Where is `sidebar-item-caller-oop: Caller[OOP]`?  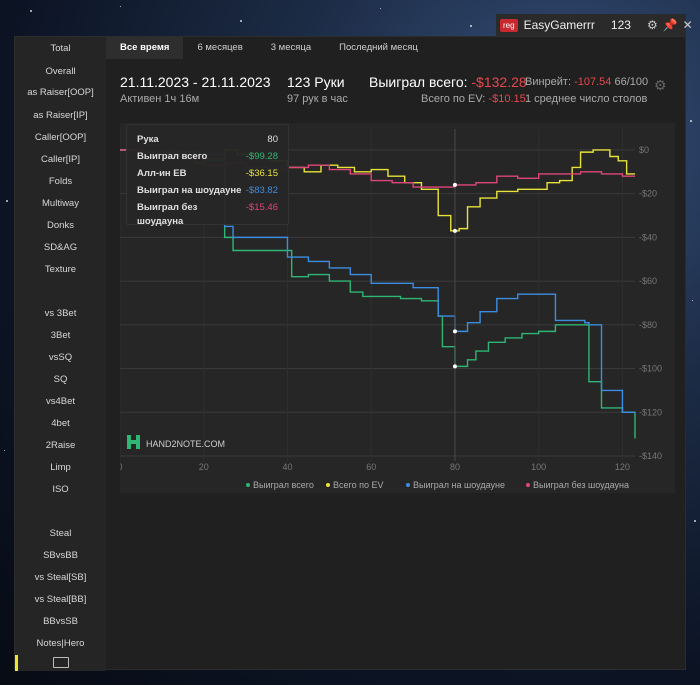 sidebar-item-caller-oop: Caller[OOP] is located at coordinates (60, 137).